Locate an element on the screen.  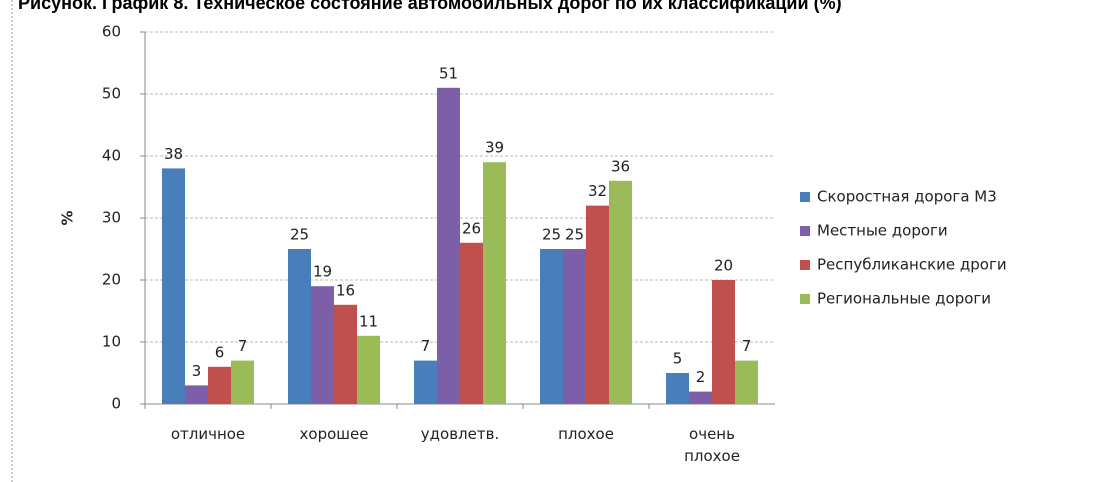
data-label: 11 is located at coordinates (368, 321).